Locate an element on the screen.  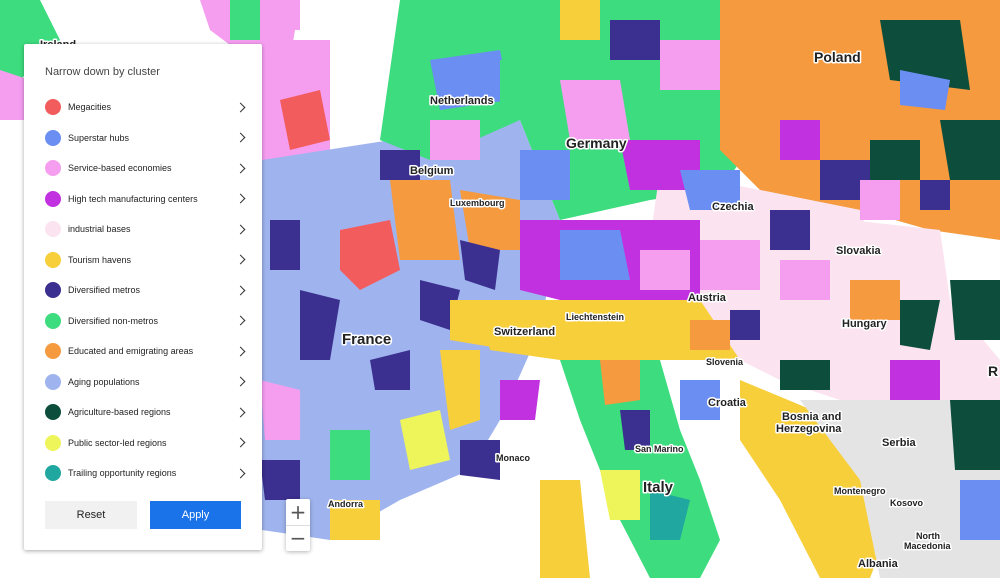
label-andorra: Andorra is located at coordinates (346, 504).